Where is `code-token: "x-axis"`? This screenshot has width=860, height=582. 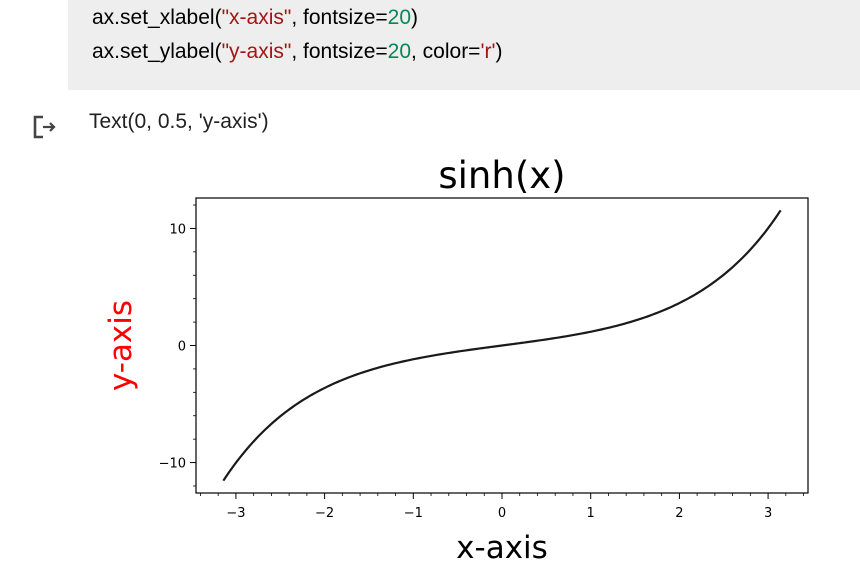 code-token: "x-axis" is located at coordinates (256, 17).